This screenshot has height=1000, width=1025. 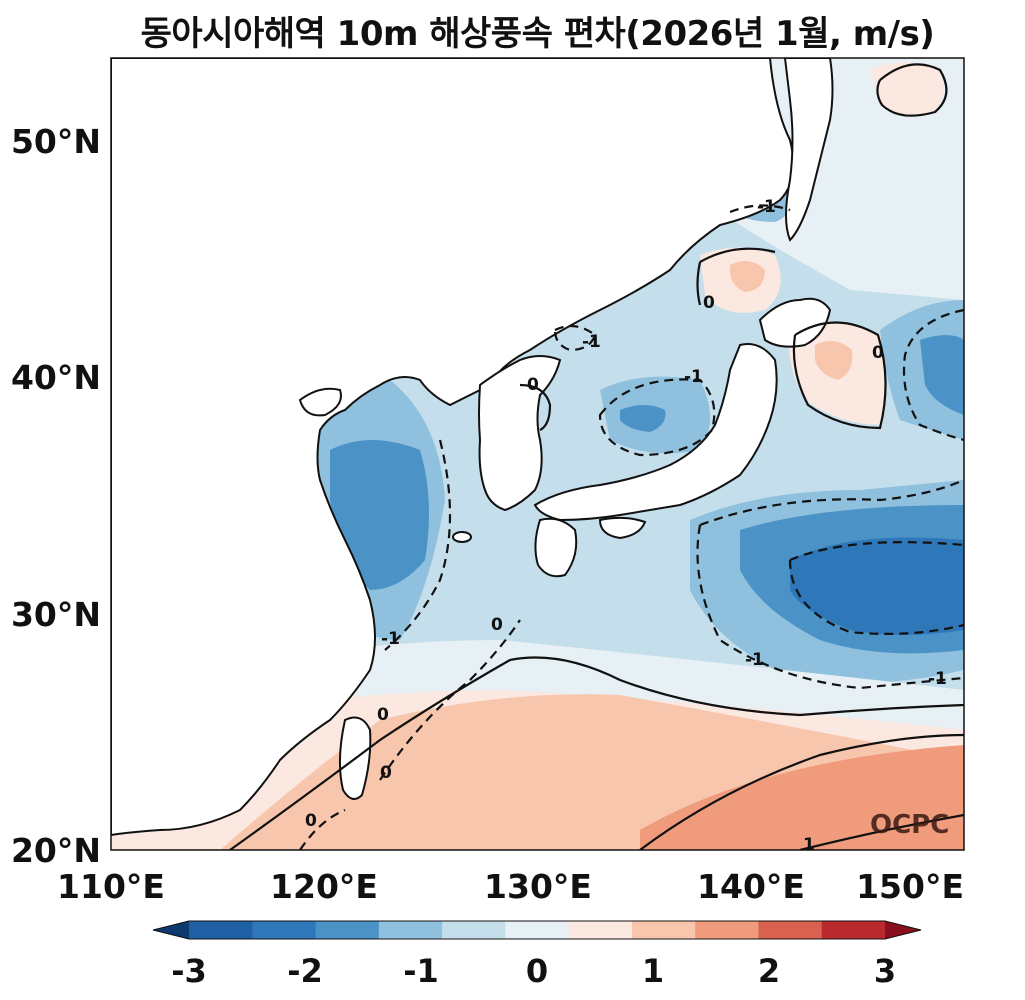 I want to click on contour-neg-eastsea, so click(x=657, y=417).